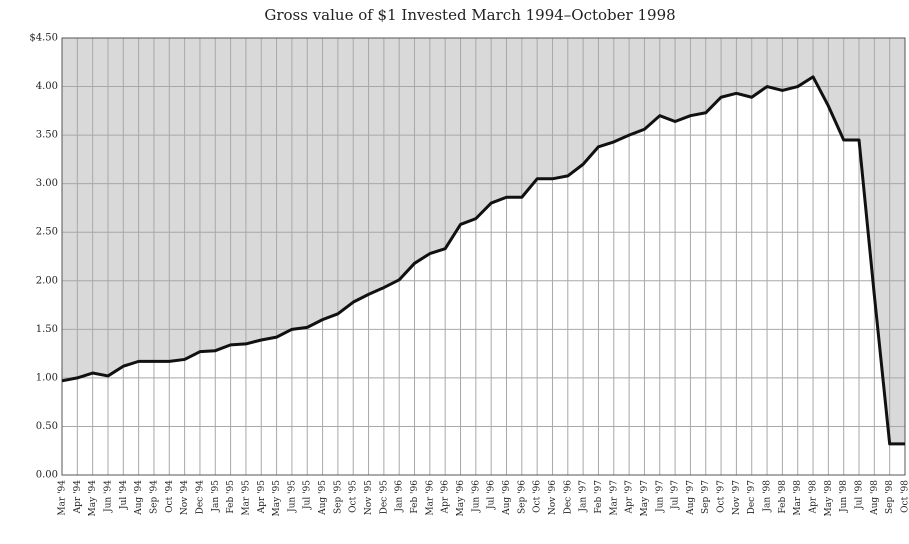 The image size is (909, 544). Describe the element at coordinates (323, 498) in the screenshot. I see `x-tick-label: Aug '95` at that location.